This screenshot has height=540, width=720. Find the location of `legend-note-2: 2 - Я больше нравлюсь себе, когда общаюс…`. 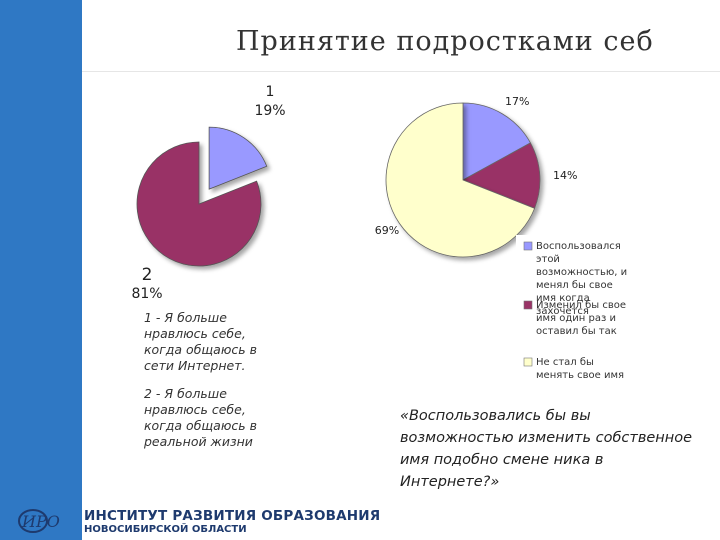

legend-note-2: 2 - Я больше нравлюсь себе, когда общаюс… is located at coordinates (200, 417).